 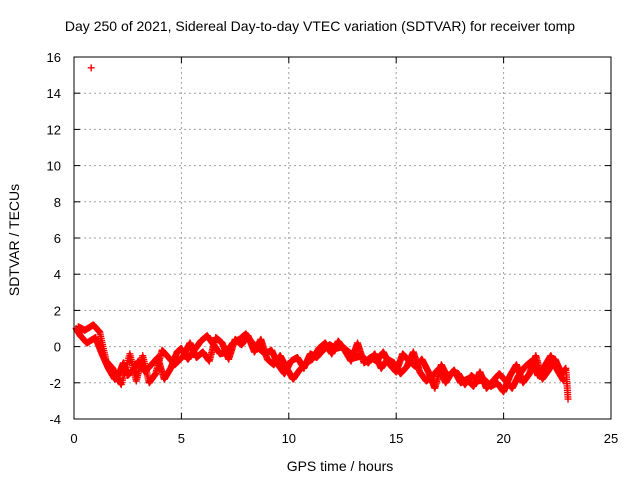 I want to click on x-tick-label: 10, so click(x=289, y=438).